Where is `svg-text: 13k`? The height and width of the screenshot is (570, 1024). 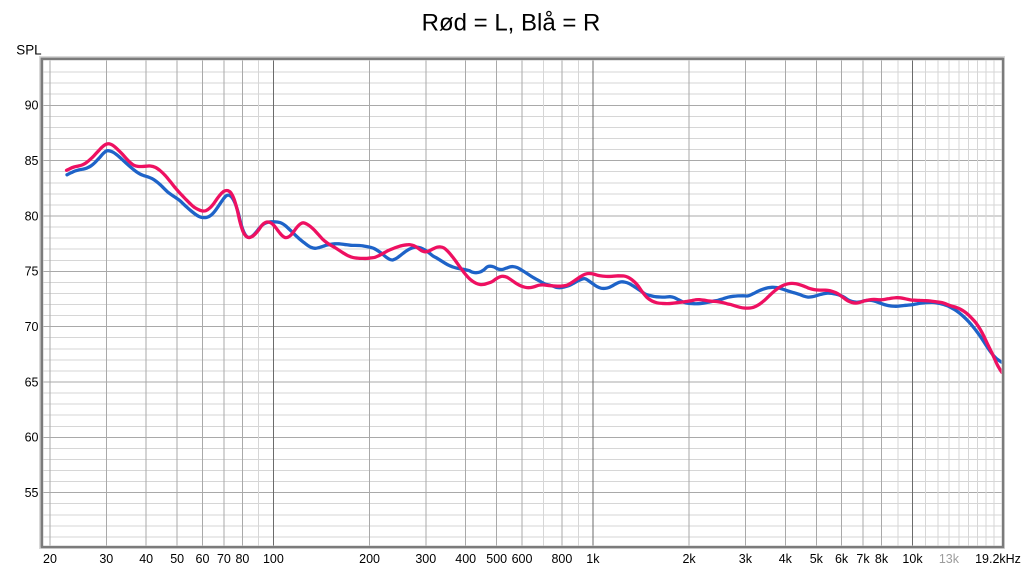
svg-text: 13k is located at coordinates (949, 559).